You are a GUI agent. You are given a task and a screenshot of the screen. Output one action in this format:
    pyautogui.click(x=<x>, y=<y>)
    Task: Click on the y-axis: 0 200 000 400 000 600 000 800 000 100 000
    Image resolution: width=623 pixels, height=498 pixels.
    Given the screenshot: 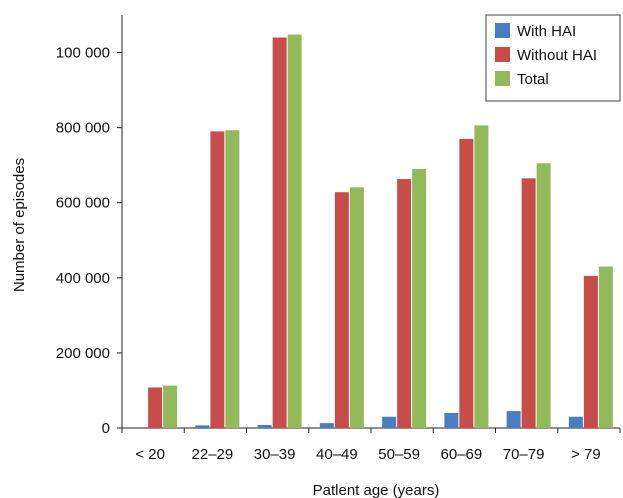 What is the action you would take?
    pyautogui.click(x=89, y=226)
    